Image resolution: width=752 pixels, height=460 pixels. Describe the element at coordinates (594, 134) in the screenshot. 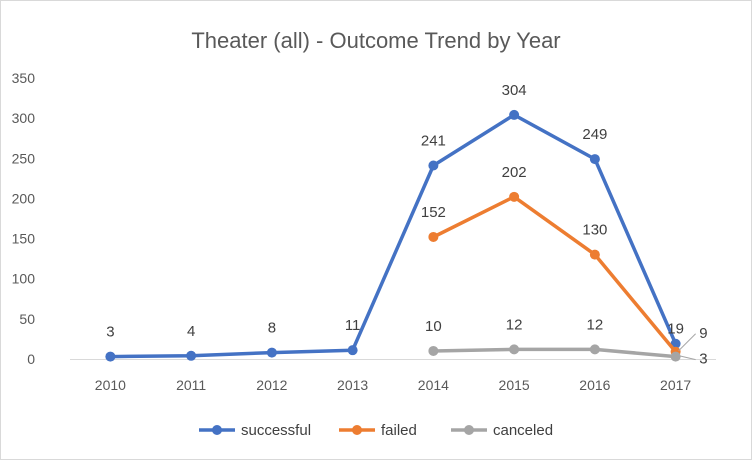

I see `data-label: 249` at that location.